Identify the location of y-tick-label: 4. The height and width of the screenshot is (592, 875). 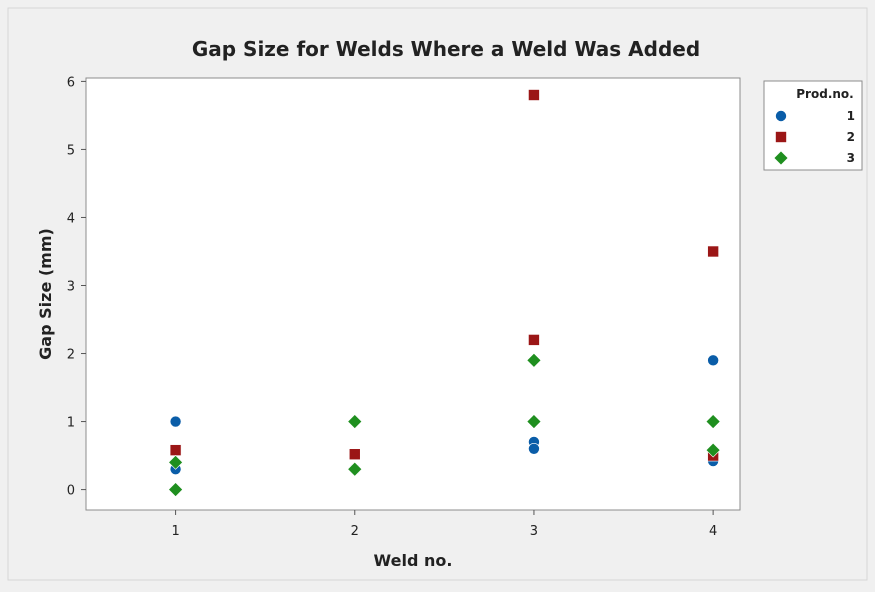
(71, 218).